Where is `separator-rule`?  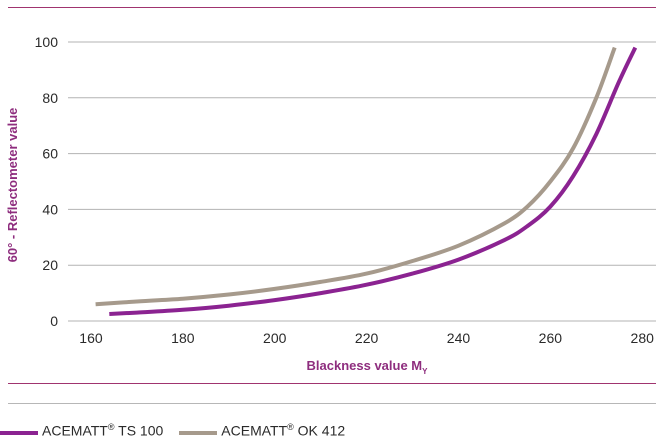
separator-rule is located at coordinates (332, 383).